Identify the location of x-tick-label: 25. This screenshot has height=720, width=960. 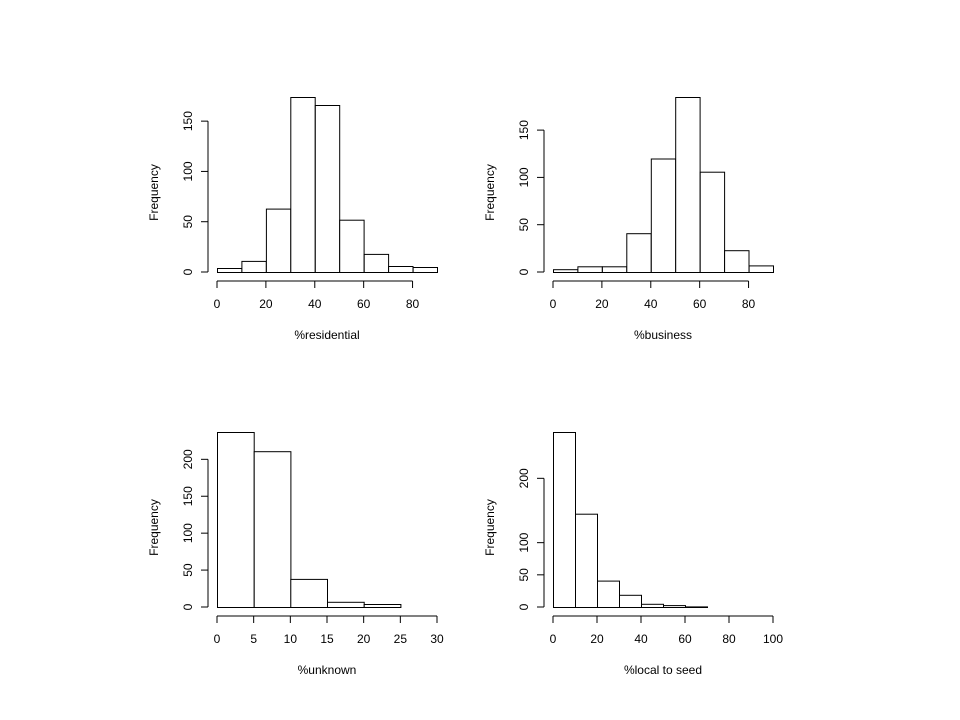
(401, 639).